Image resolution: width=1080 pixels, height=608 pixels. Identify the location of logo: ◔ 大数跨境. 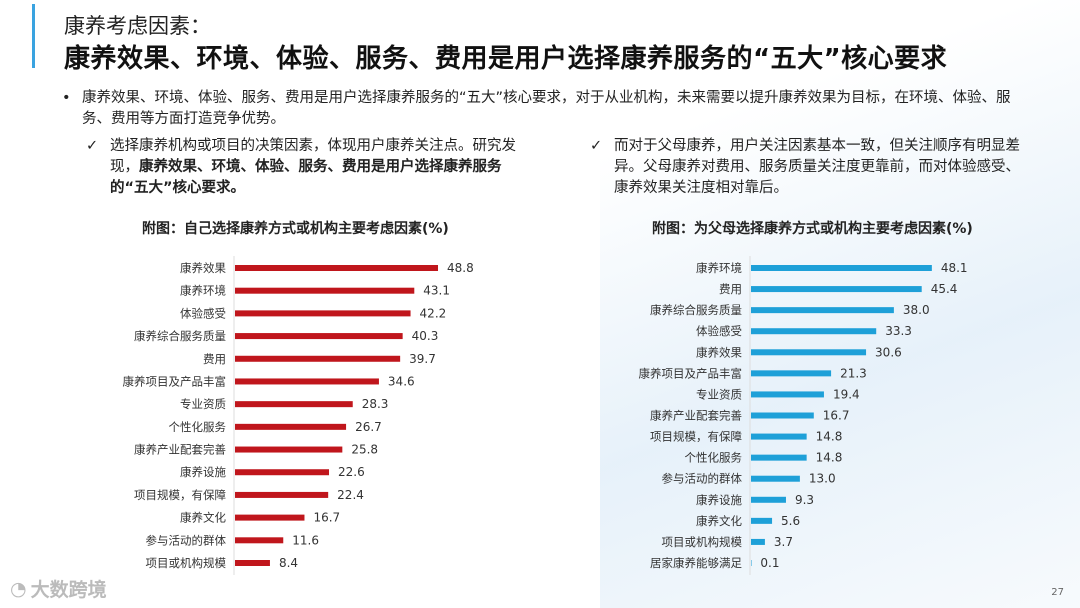
(58, 588).